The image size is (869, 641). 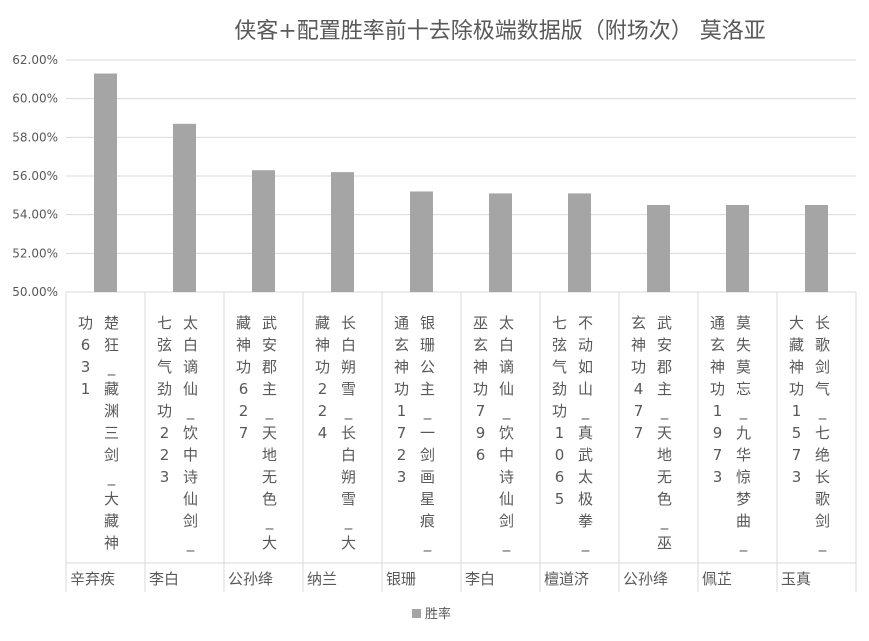 I want to click on category-label: 七弦气劲功 1 0 6 5, so click(x=559, y=411).